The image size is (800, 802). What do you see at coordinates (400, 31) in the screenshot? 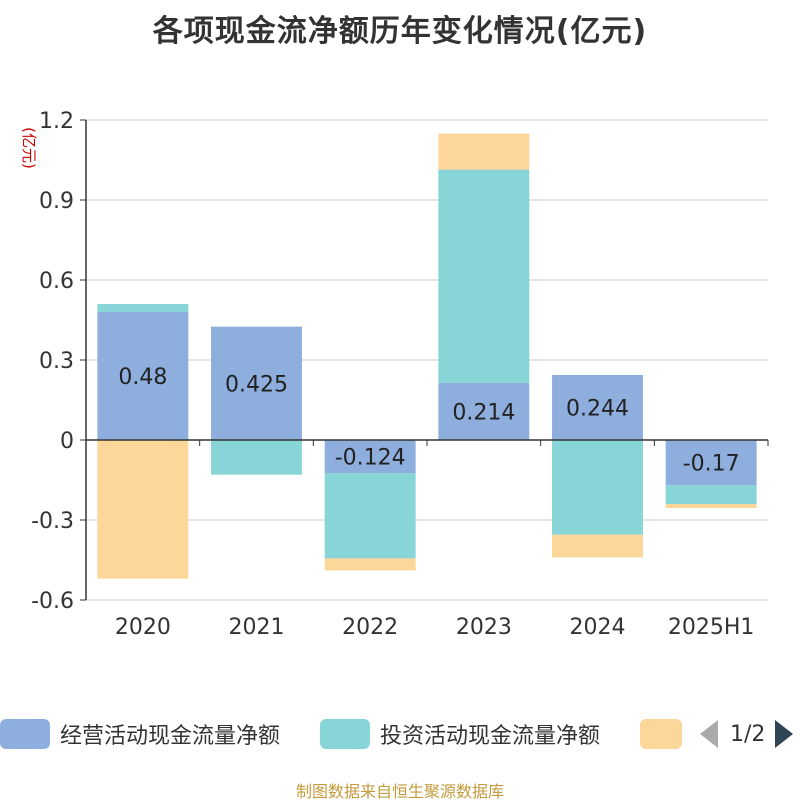
I see `chart-title: 各项现金流净额历年变化情况(亿元)` at bounding box center [400, 31].